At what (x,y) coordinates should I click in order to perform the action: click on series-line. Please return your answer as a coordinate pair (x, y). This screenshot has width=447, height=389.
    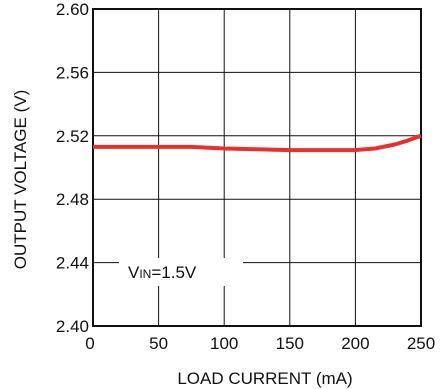
    Looking at the image, I should click on (257, 143).